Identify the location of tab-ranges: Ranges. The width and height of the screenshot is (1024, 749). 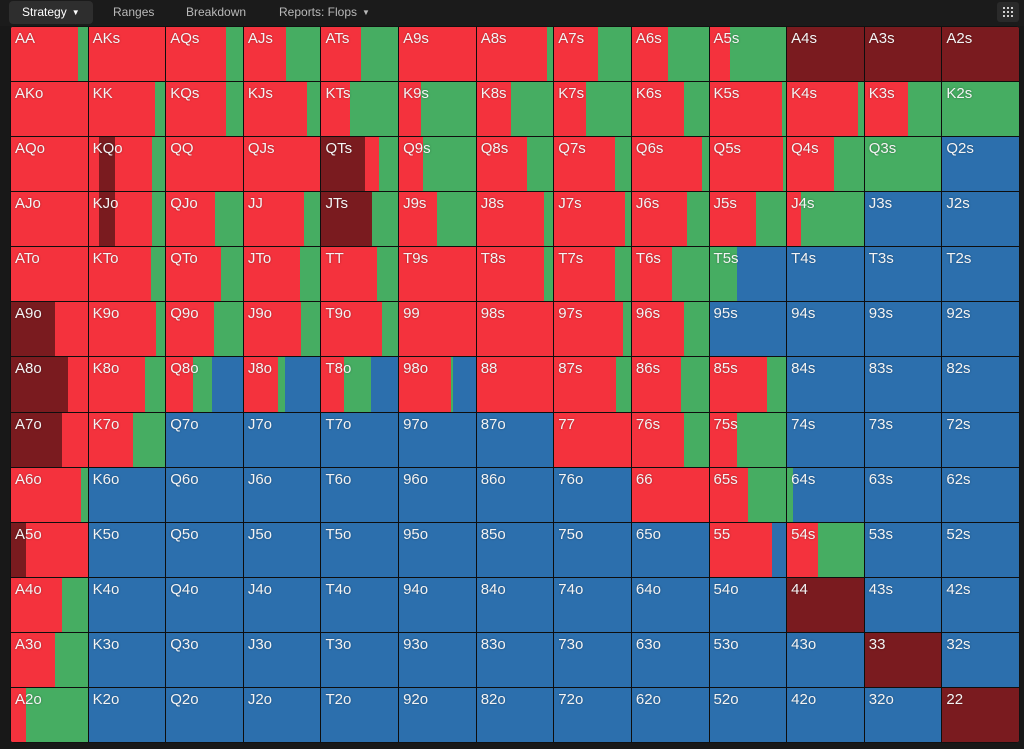
(133, 12).